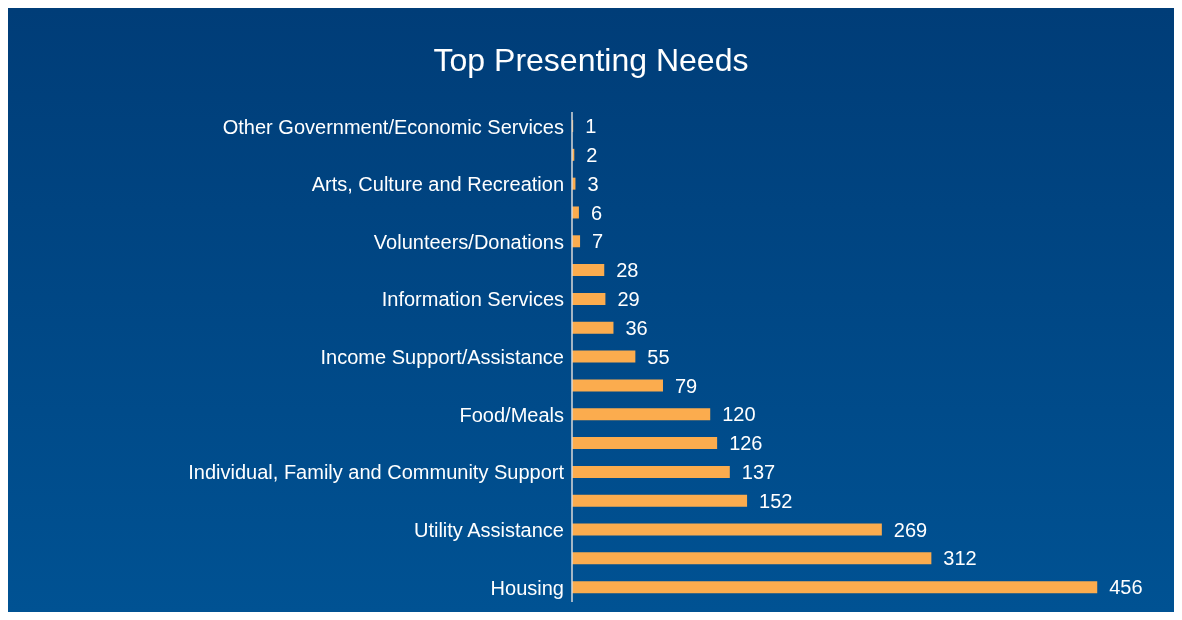  Describe the element at coordinates (591, 60) in the screenshot. I see `chart-title: Top Presenting Needs` at that location.